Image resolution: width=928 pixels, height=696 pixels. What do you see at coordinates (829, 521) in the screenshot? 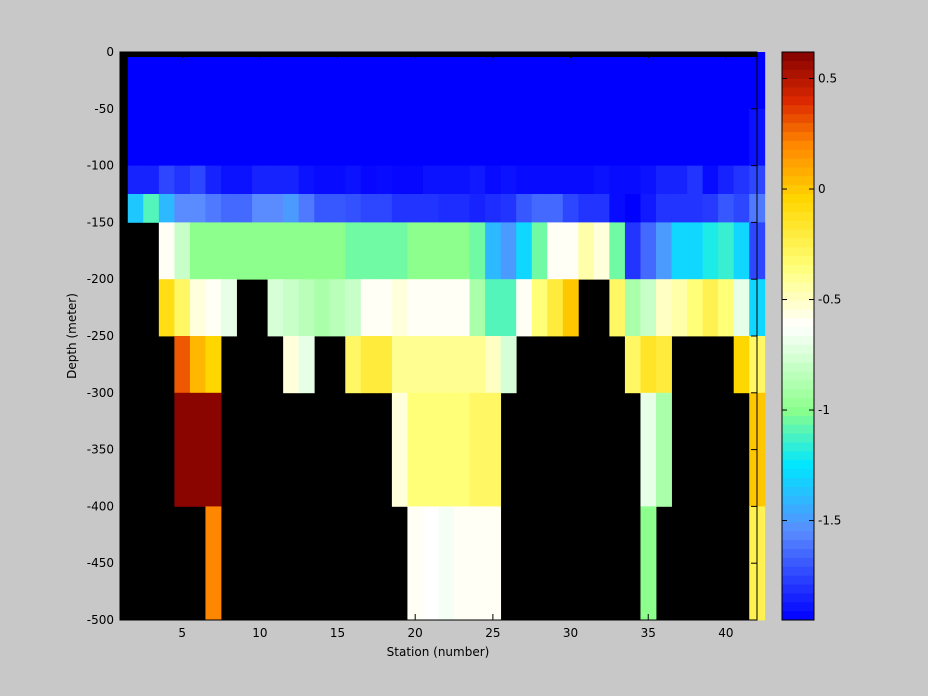
I see `colorbar-tick-label: -1.5` at bounding box center [829, 521].